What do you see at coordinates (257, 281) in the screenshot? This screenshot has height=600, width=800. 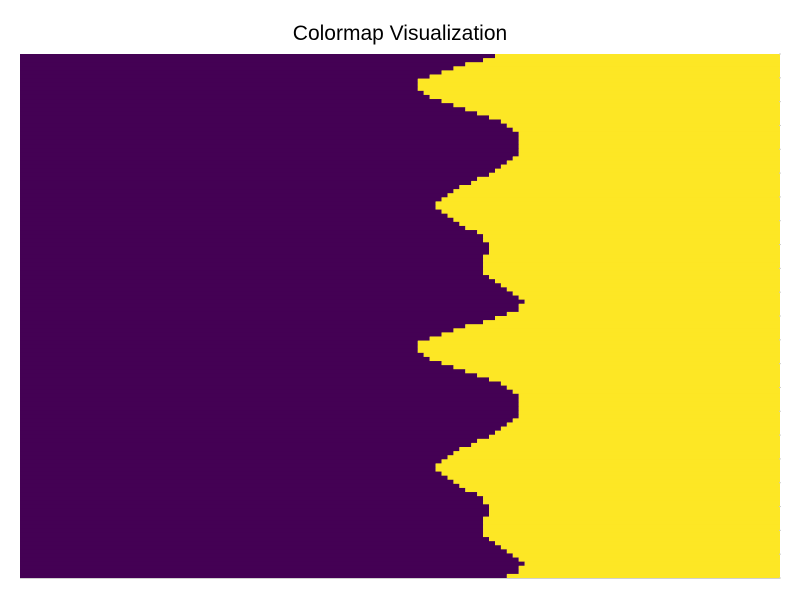 I see `heatmap-row-55-low` at bounding box center [257, 281].